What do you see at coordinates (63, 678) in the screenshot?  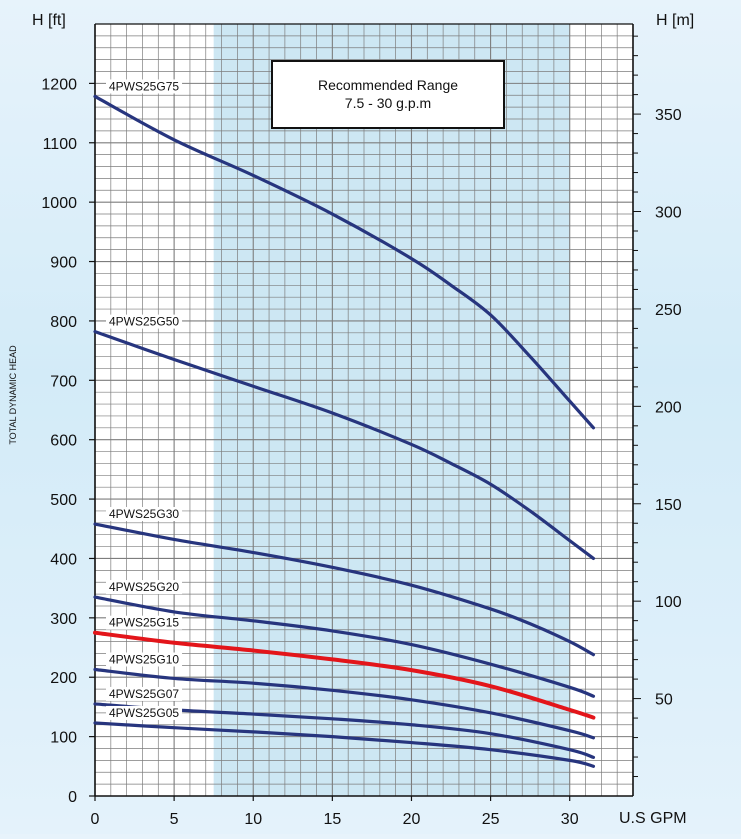 I see `y-tick-label: 200` at bounding box center [63, 678].